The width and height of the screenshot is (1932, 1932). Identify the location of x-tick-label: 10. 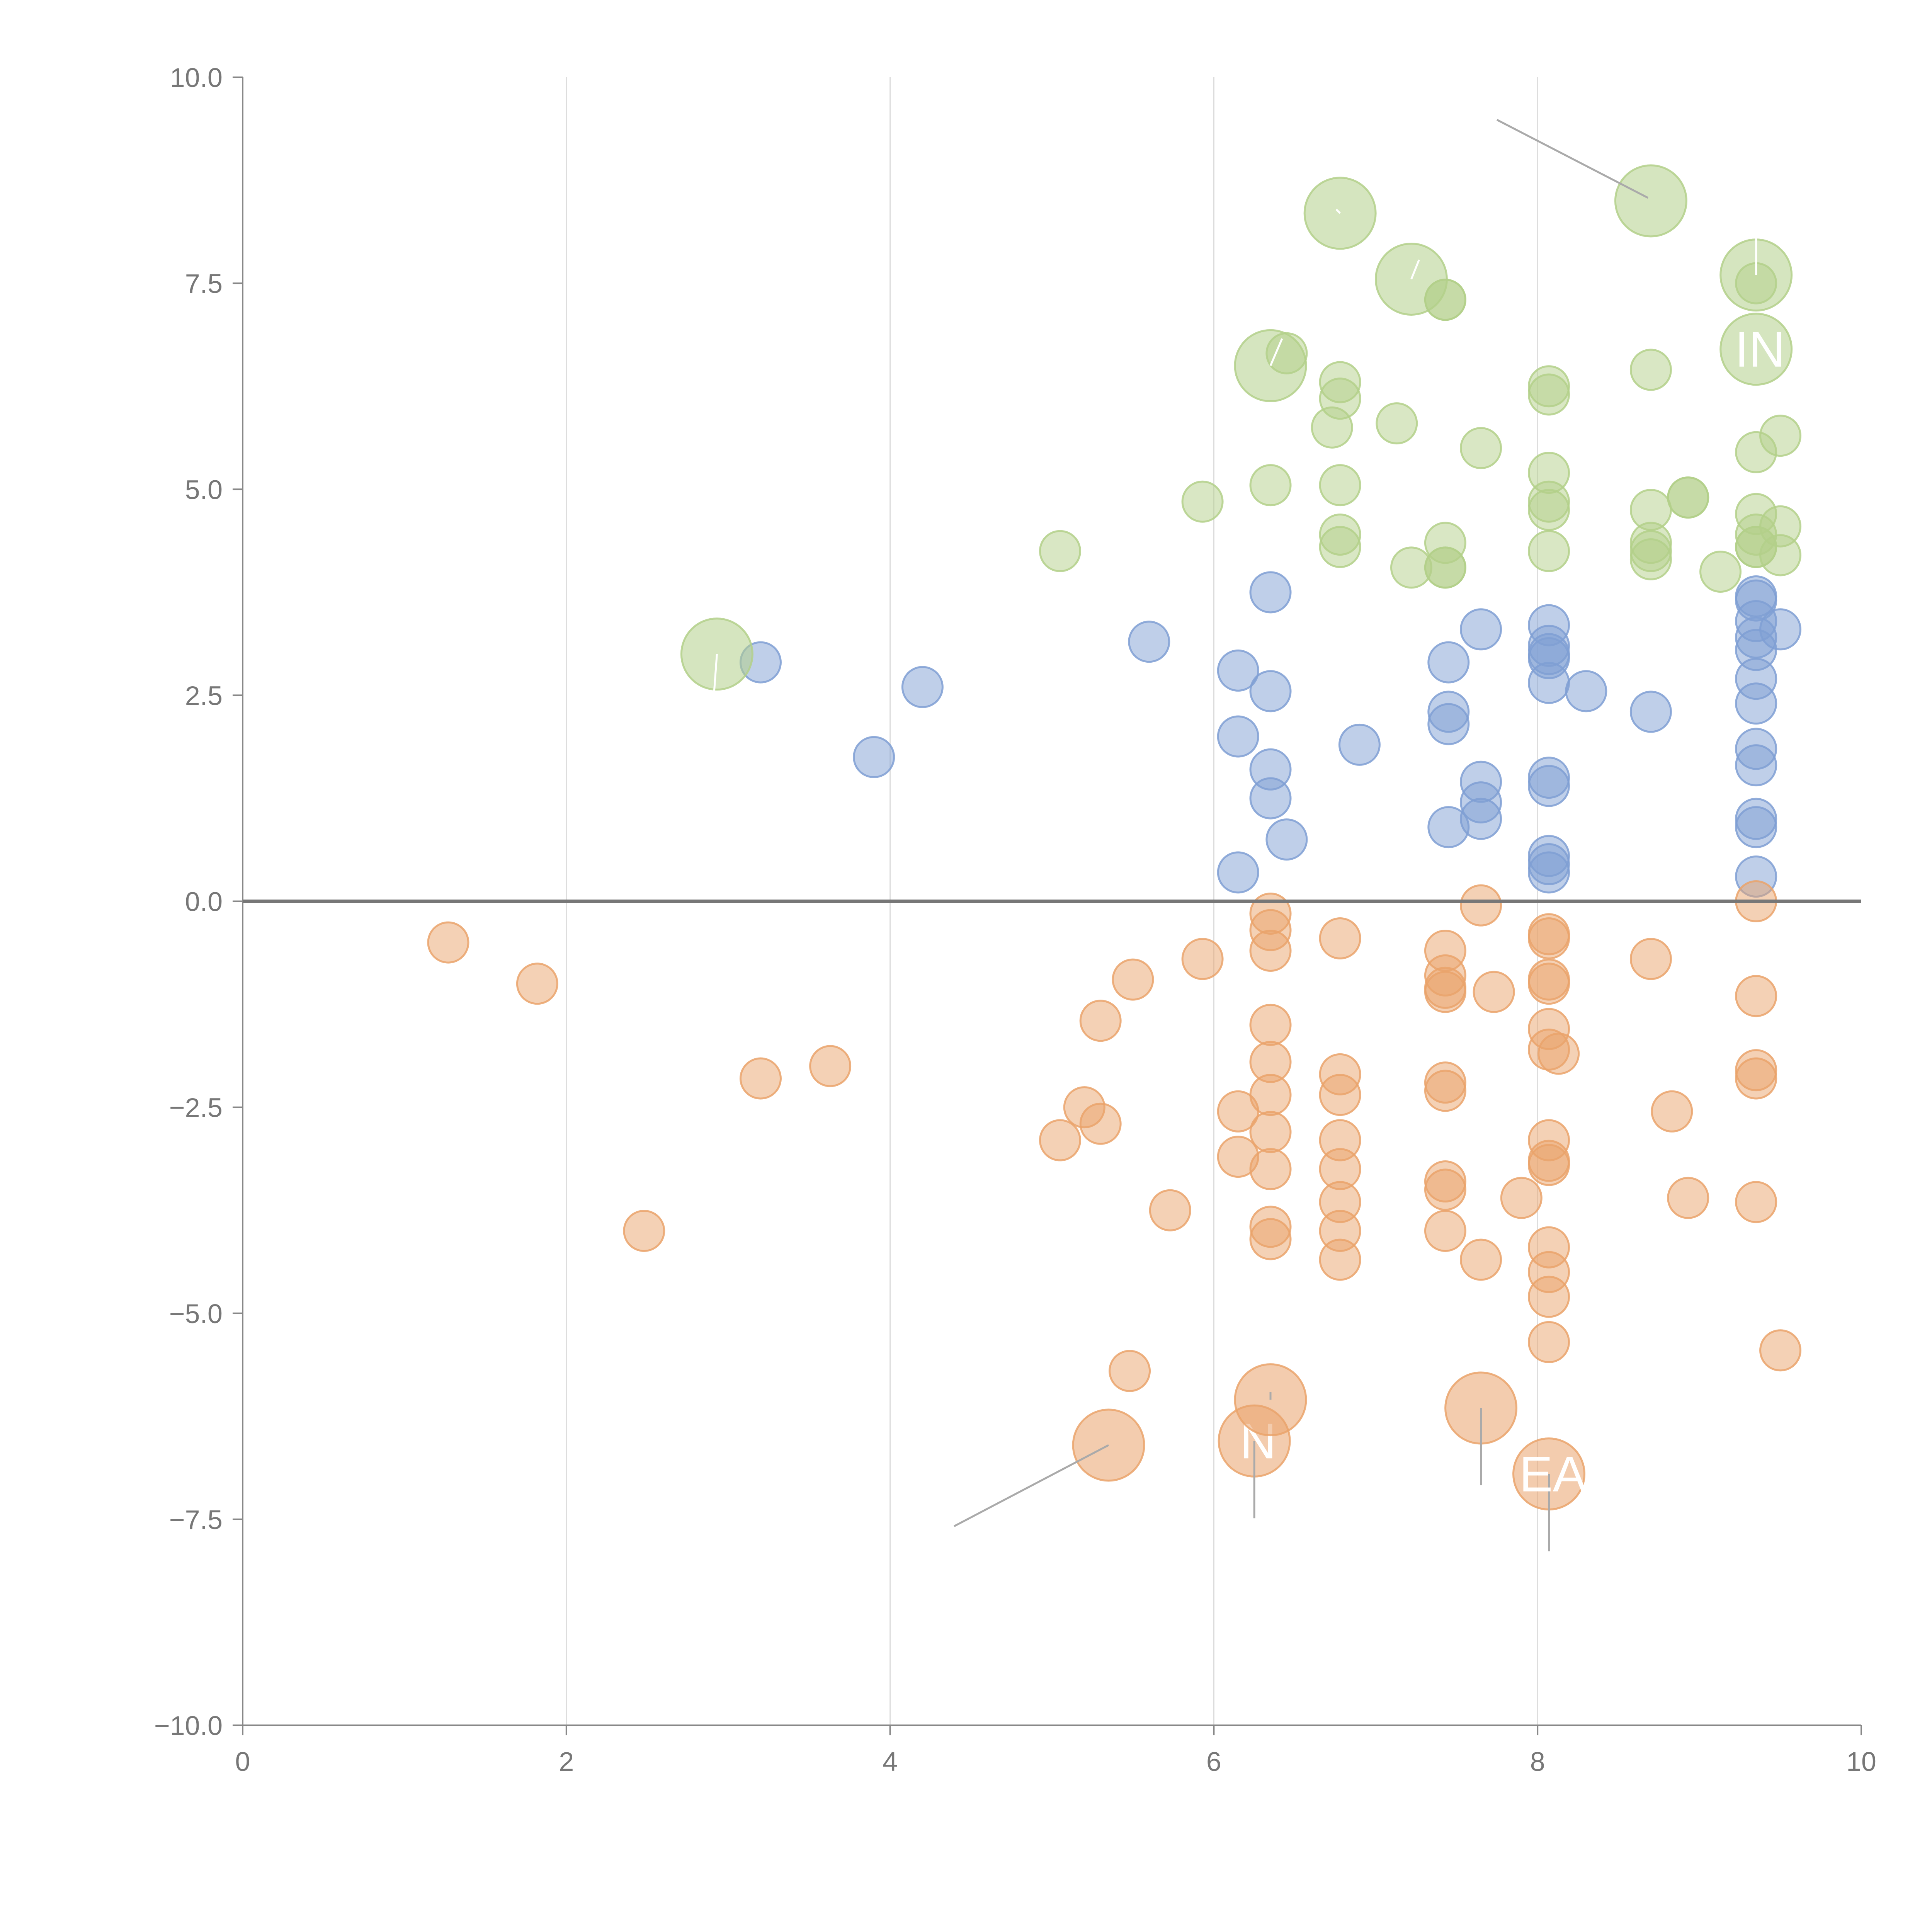
(1861, 1762).